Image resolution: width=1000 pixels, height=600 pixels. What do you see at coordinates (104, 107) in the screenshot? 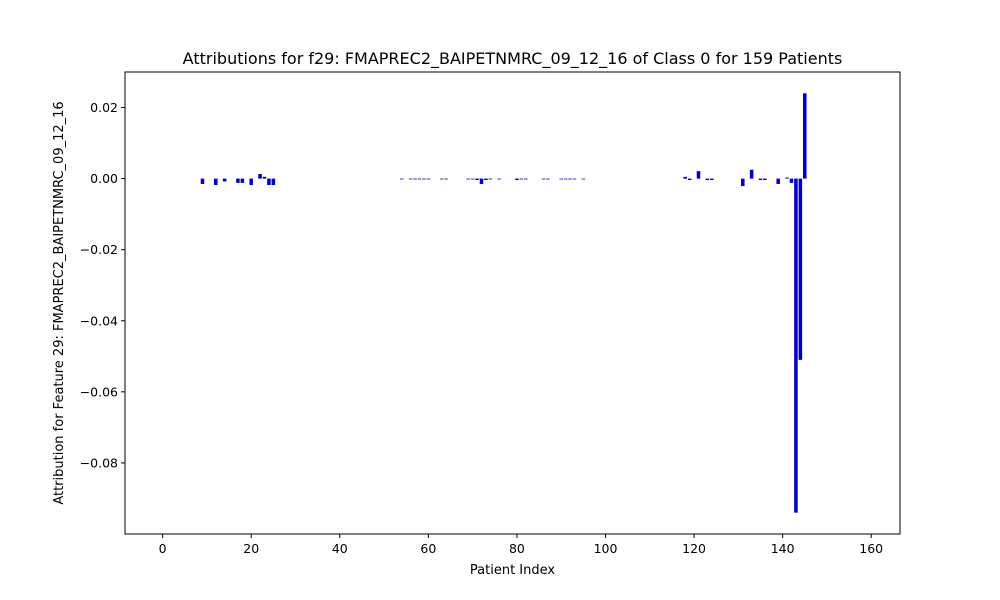
I see `y-tick-label: 0.02` at bounding box center [104, 107].